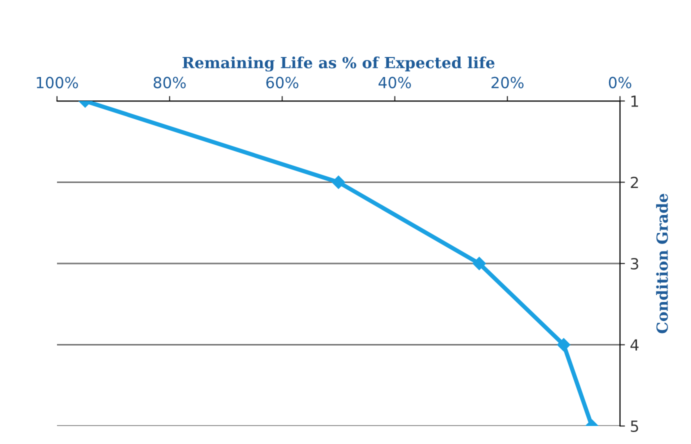  Describe the element at coordinates (508, 82) in the screenshot. I see `x-tick-label: 20%` at that location.